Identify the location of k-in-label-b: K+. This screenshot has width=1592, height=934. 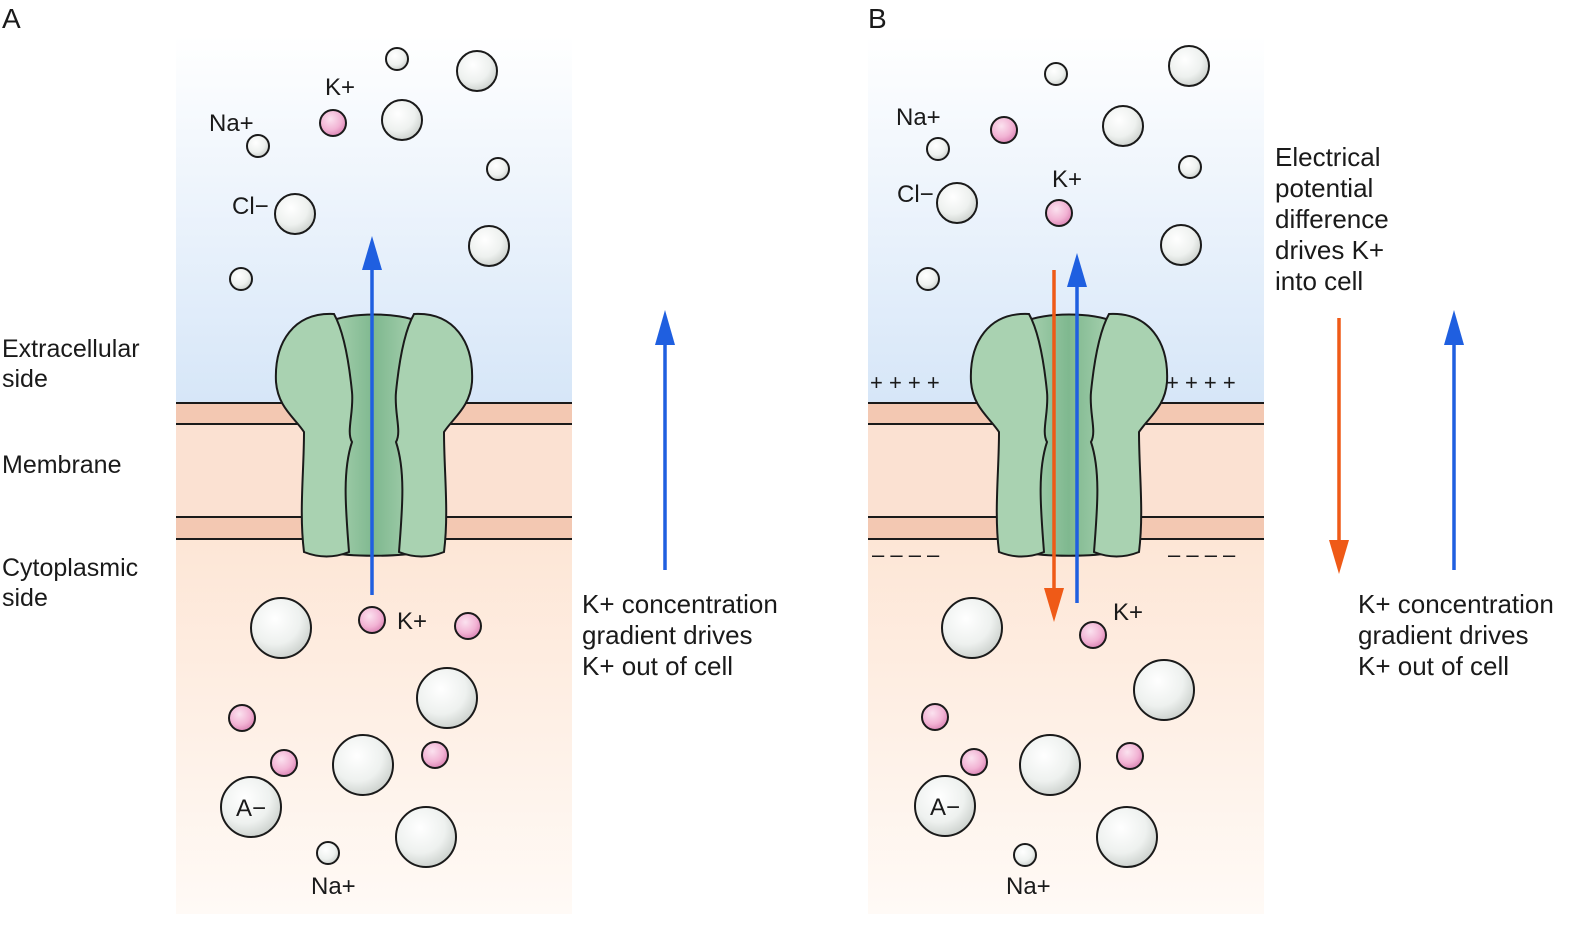
(1128, 612).